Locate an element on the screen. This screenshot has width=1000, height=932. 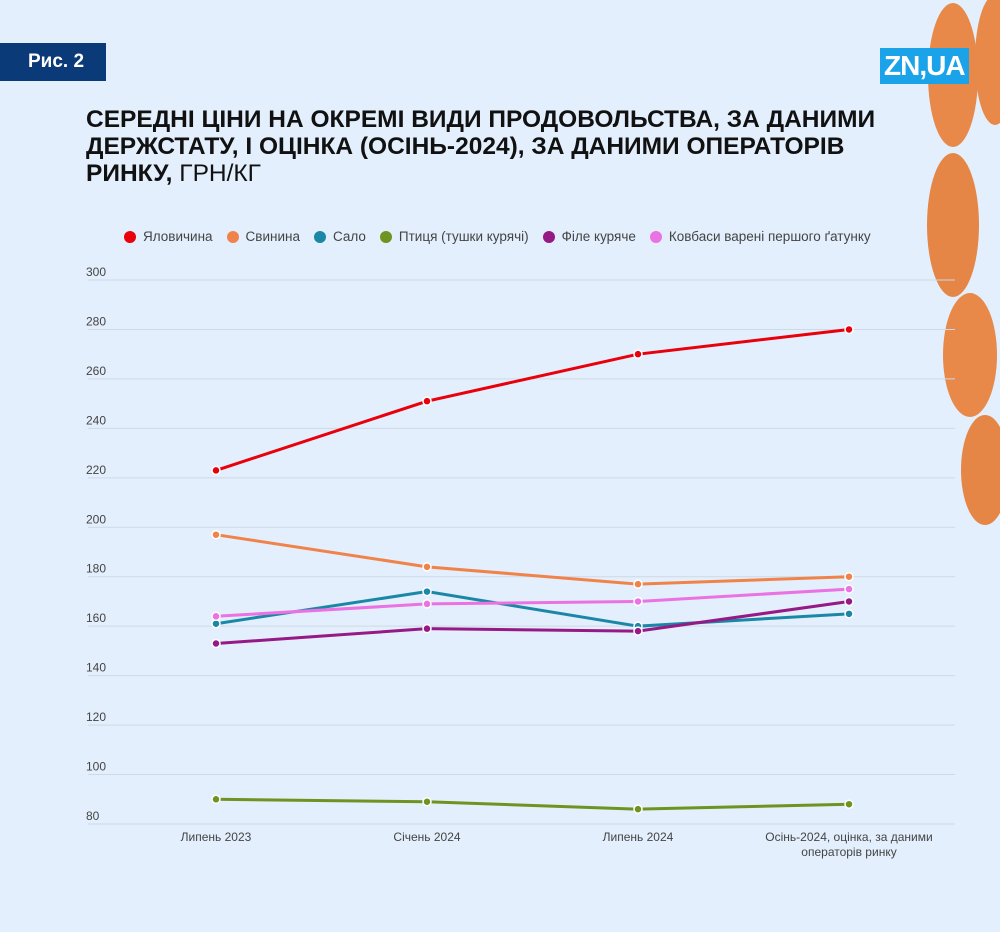
legend-item: Яловичина is located at coordinates (168, 236).